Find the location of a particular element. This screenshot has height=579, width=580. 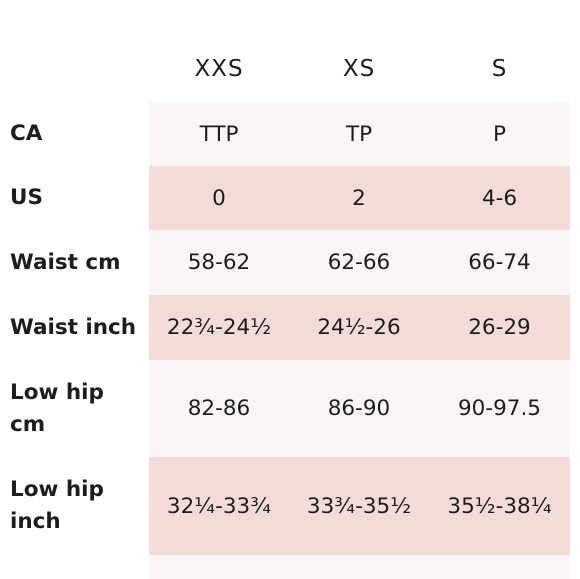

table-cell: TTP is located at coordinates (219, 134).